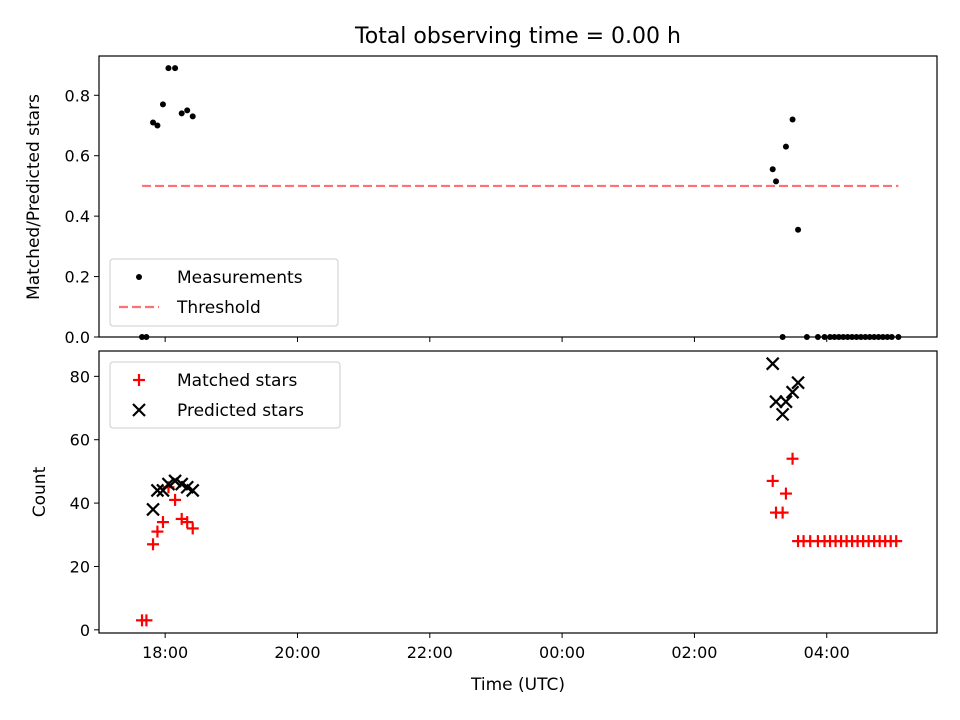 The image size is (960, 720). Describe the element at coordinates (77, 156) in the screenshot. I see `top-y-tick-label: 0.6` at that location.